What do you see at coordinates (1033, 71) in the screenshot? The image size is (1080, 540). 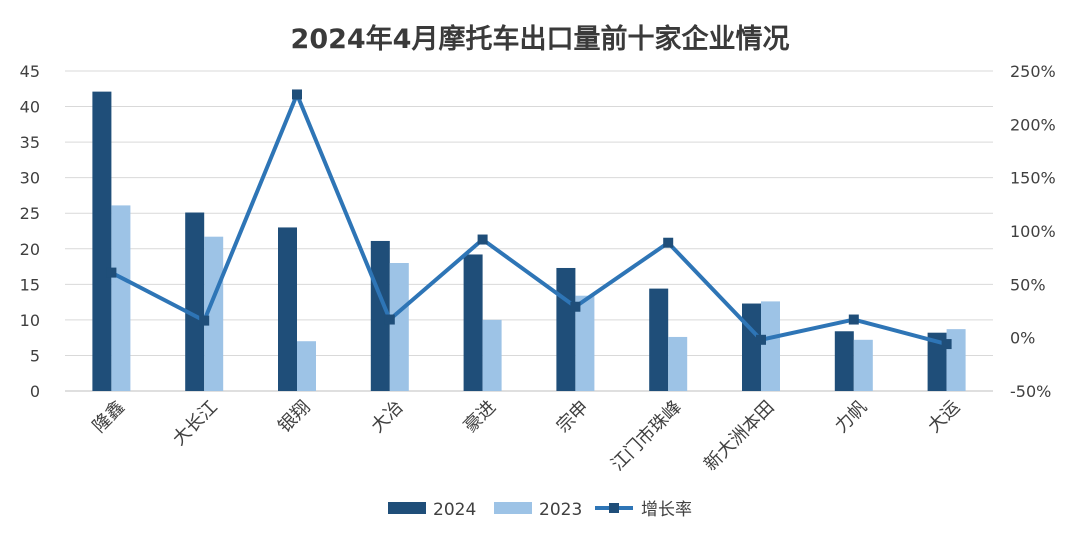 I see `right-tick-label: 250%` at bounding box center [1033, 71].